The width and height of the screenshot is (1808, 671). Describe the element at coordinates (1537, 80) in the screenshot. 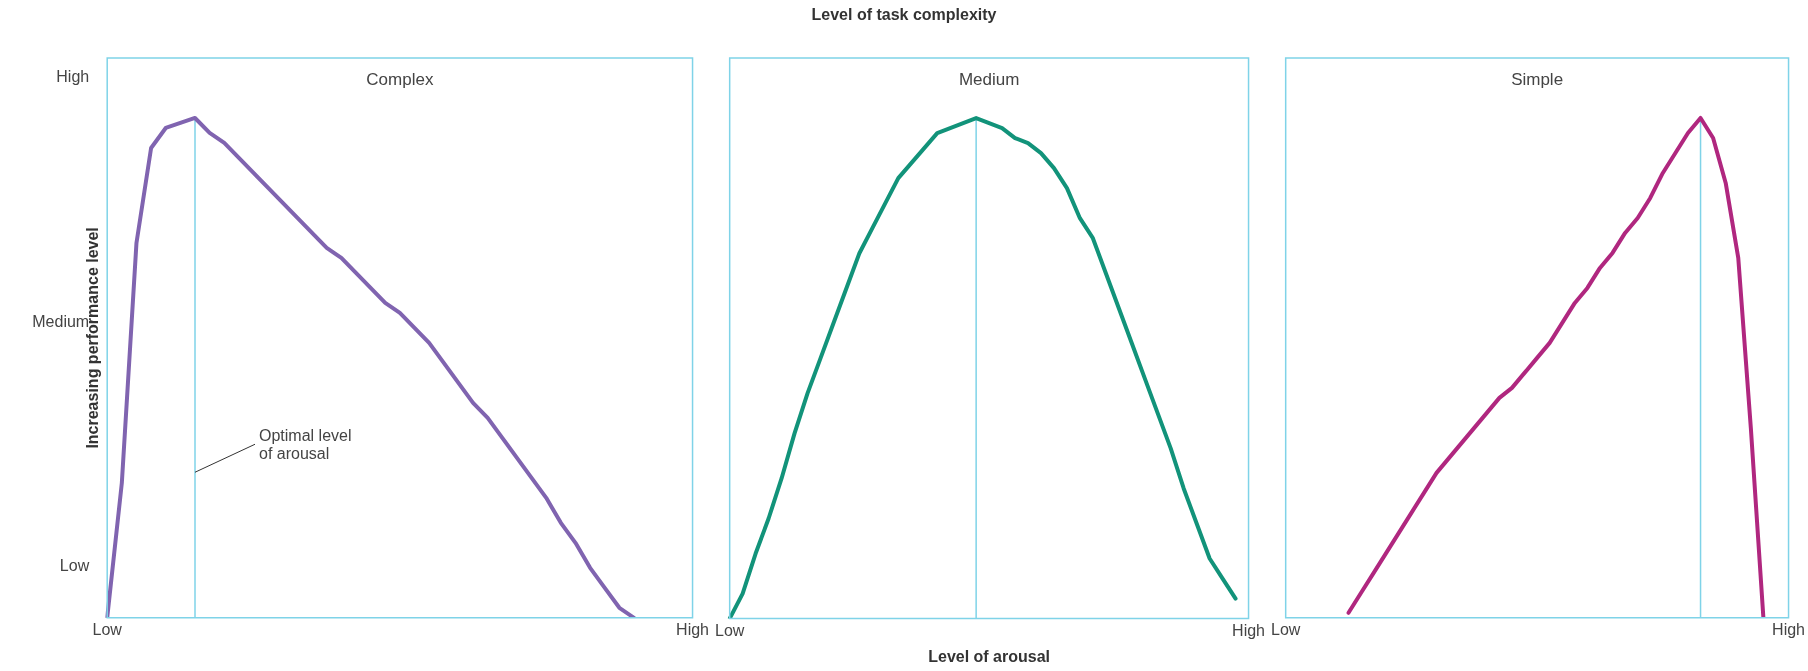

I see `chart-title: Simple` at that location.